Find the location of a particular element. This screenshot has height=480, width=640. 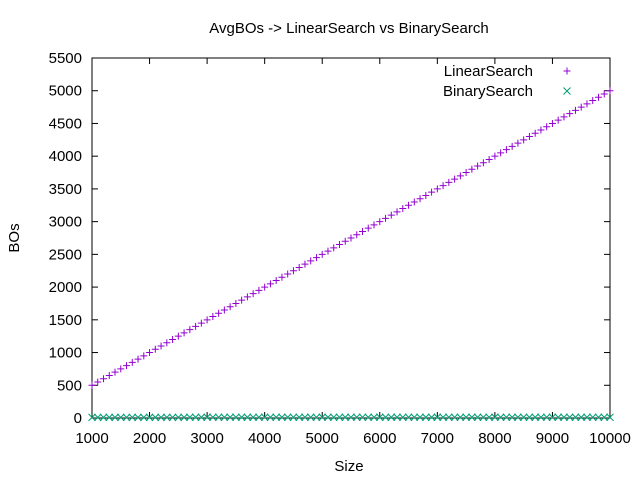

series-binarysearch is located at coordinates (351, 417).